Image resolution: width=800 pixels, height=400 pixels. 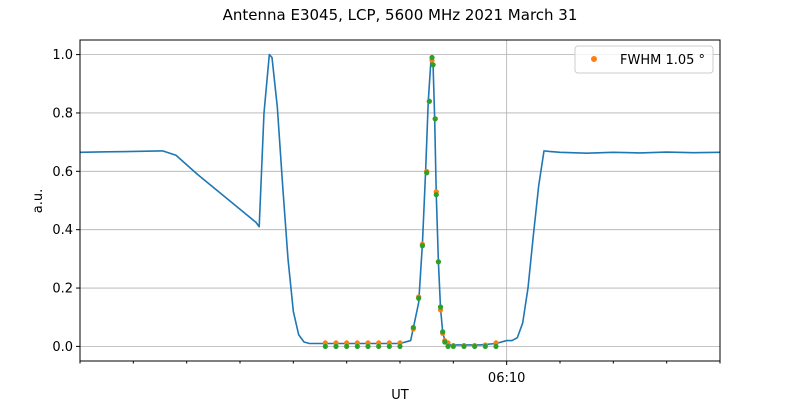 I want to click on legend: FWHM 1.05 °, so click(x=644, y=59).